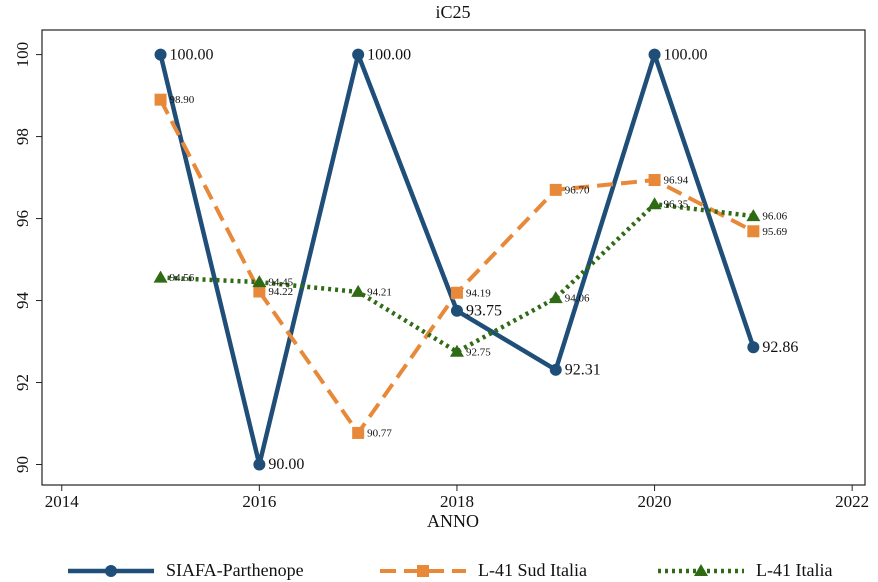 The width and height of the screenshot is (878, 582). What do you see at coordinates (259, 501) in the screenshot?
I see `x-tick-label: 2016` at bounding box center [259, 501].